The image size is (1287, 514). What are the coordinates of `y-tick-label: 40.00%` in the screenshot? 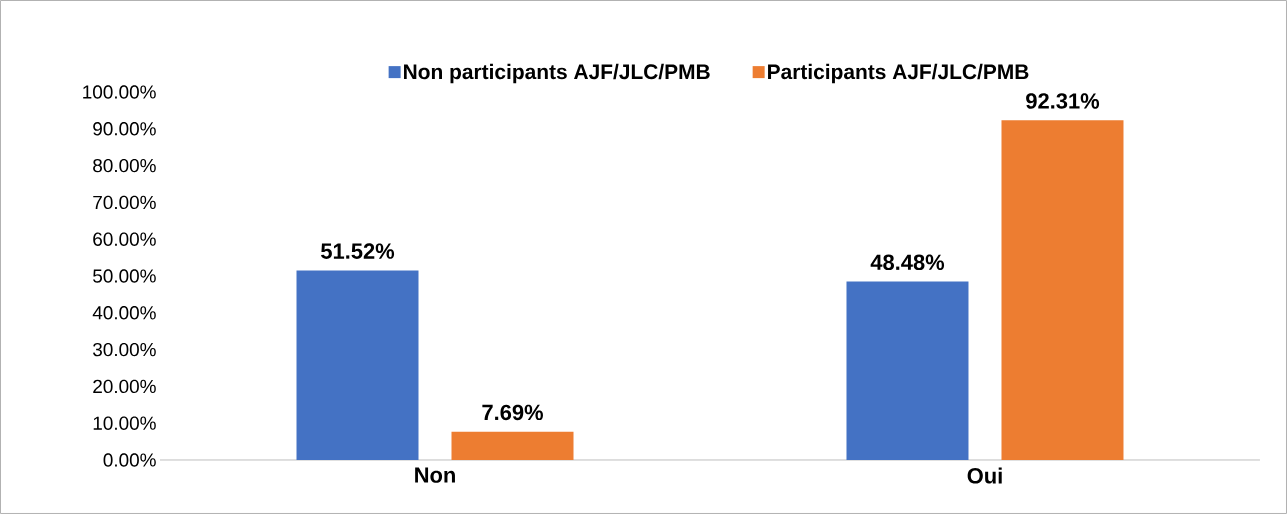 It's located at (124, 313).